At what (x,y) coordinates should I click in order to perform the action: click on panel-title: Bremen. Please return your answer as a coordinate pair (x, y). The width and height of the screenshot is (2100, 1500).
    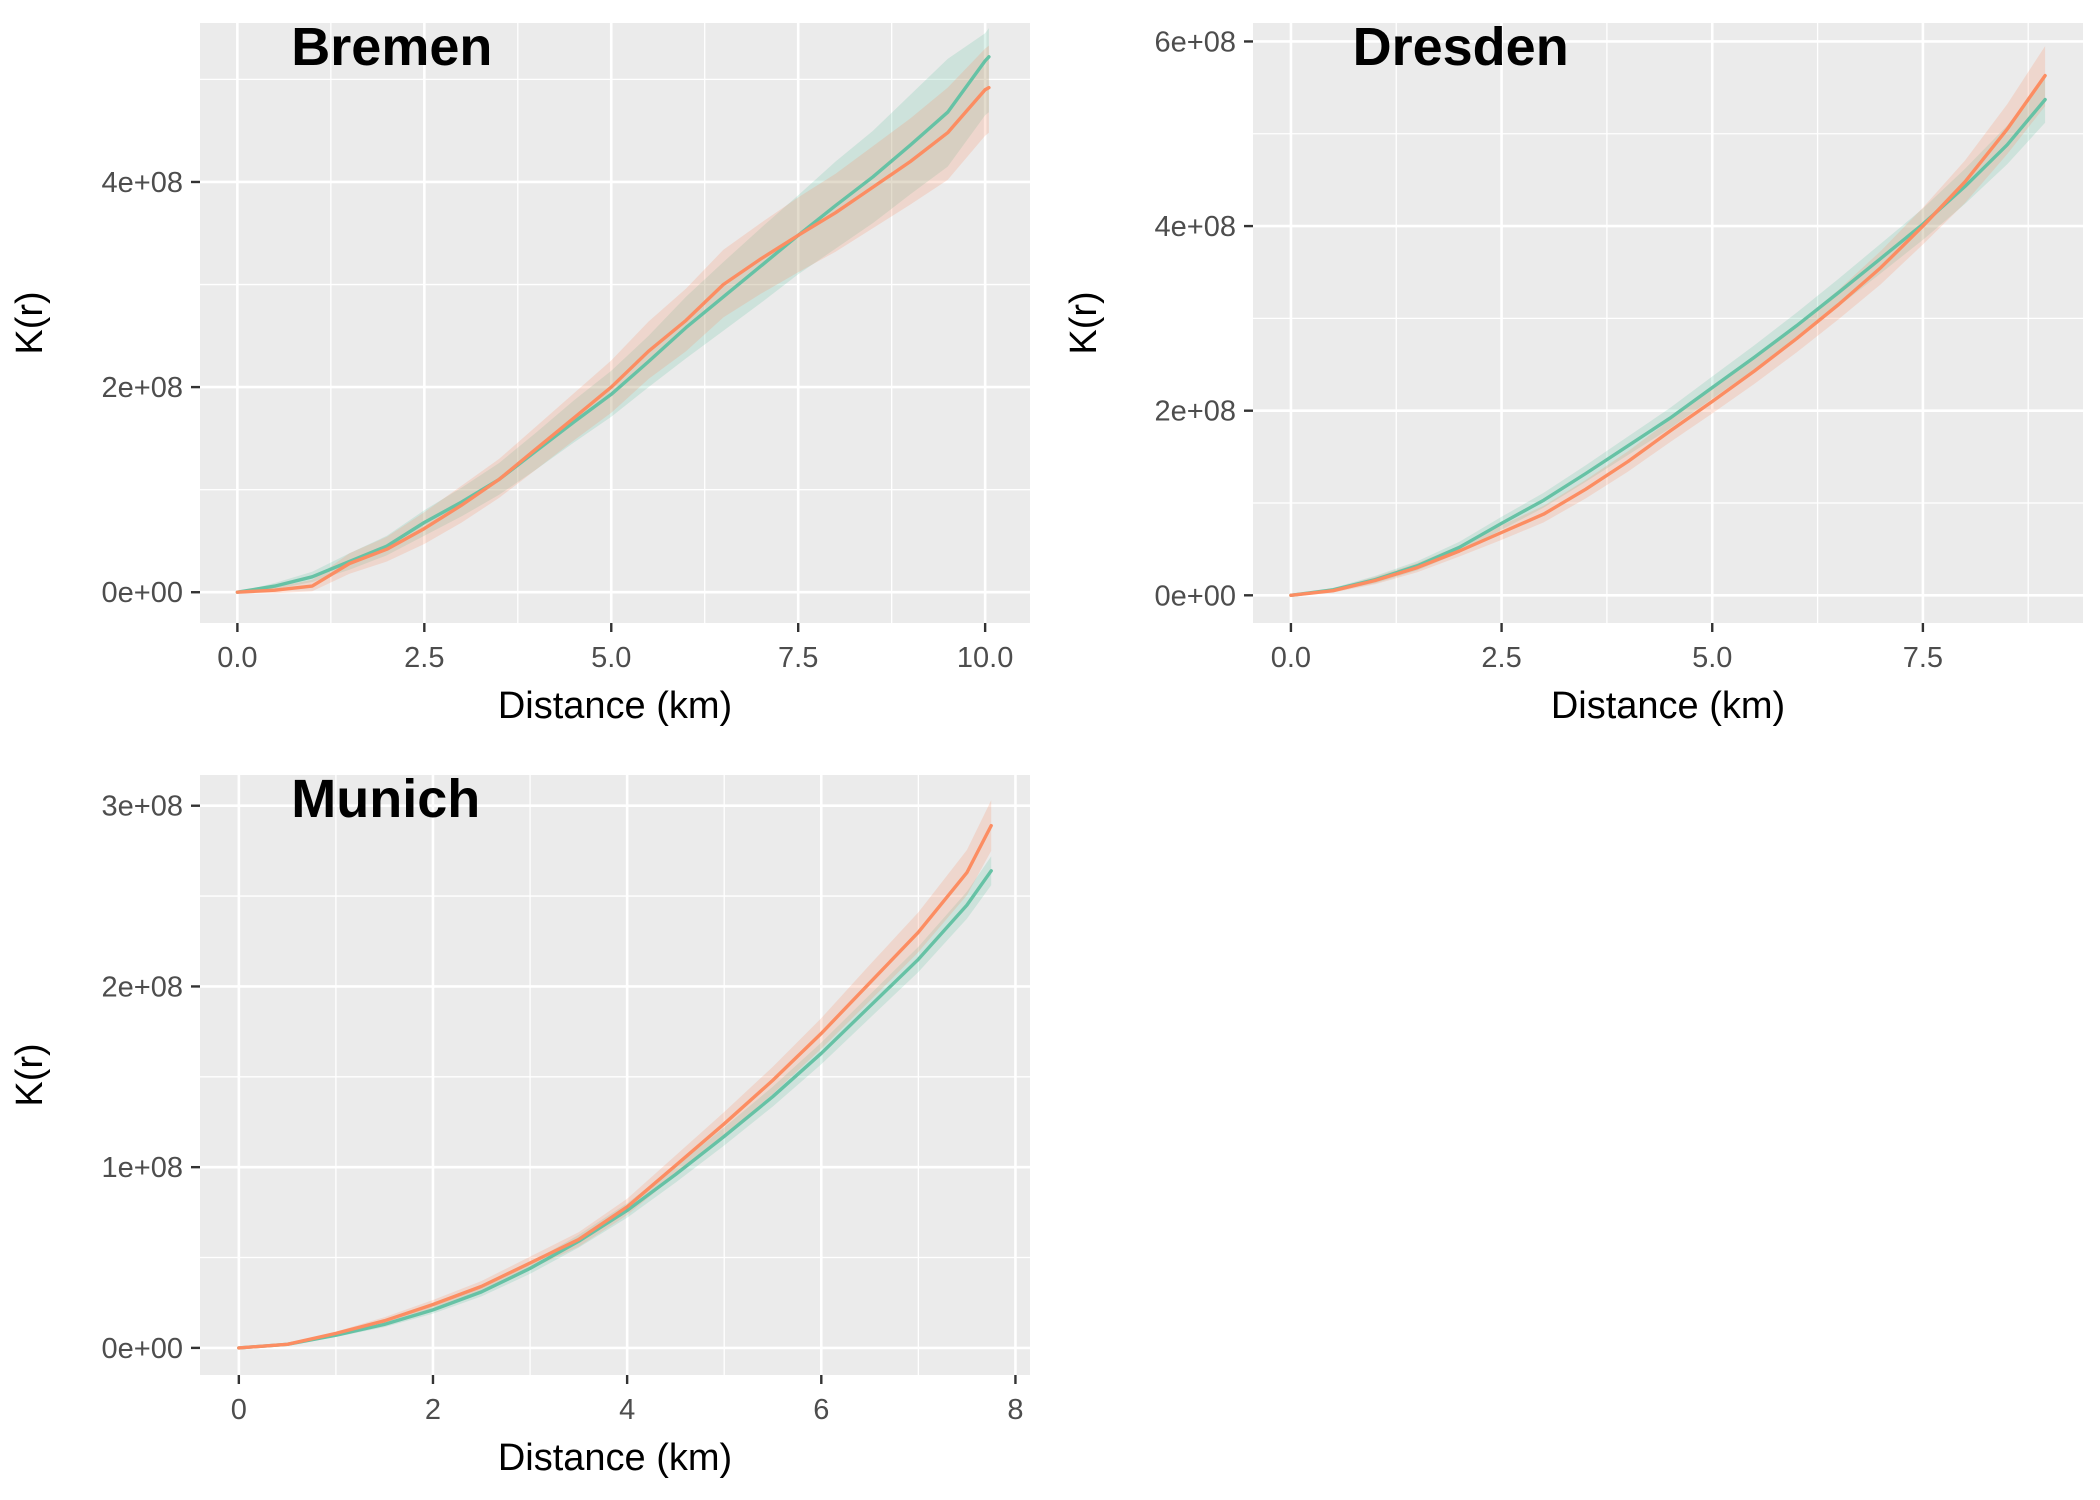
    Looking at the image, I should click on (391, 47).